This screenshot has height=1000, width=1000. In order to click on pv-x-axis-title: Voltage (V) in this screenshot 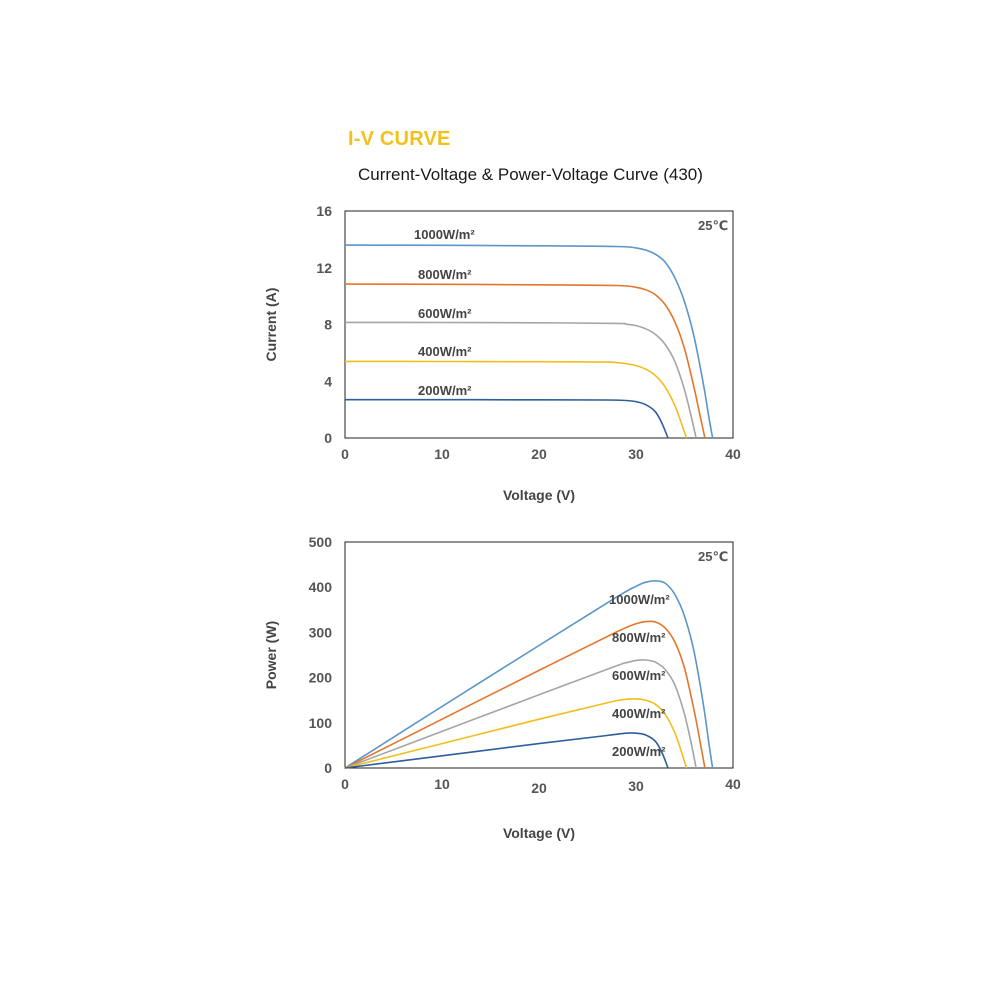, I will do `click(539, 833)`.